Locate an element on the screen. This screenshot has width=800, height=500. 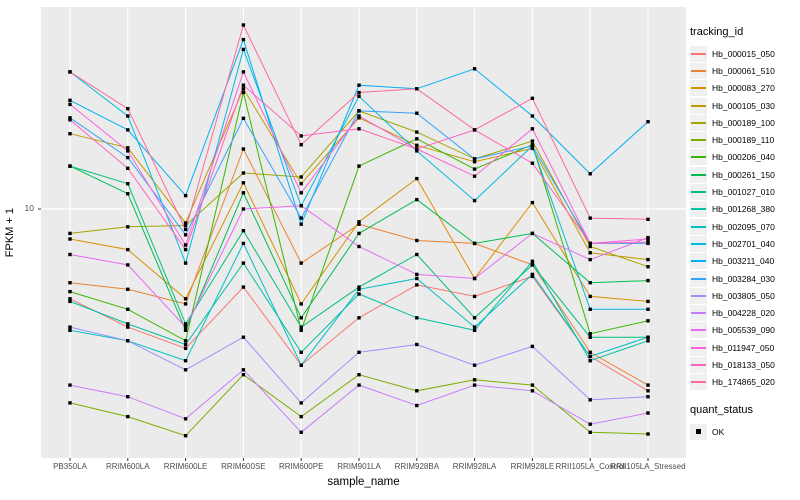
data-point-Hb_000083_270-RRIM600LE is located at coordinates (185, 299).